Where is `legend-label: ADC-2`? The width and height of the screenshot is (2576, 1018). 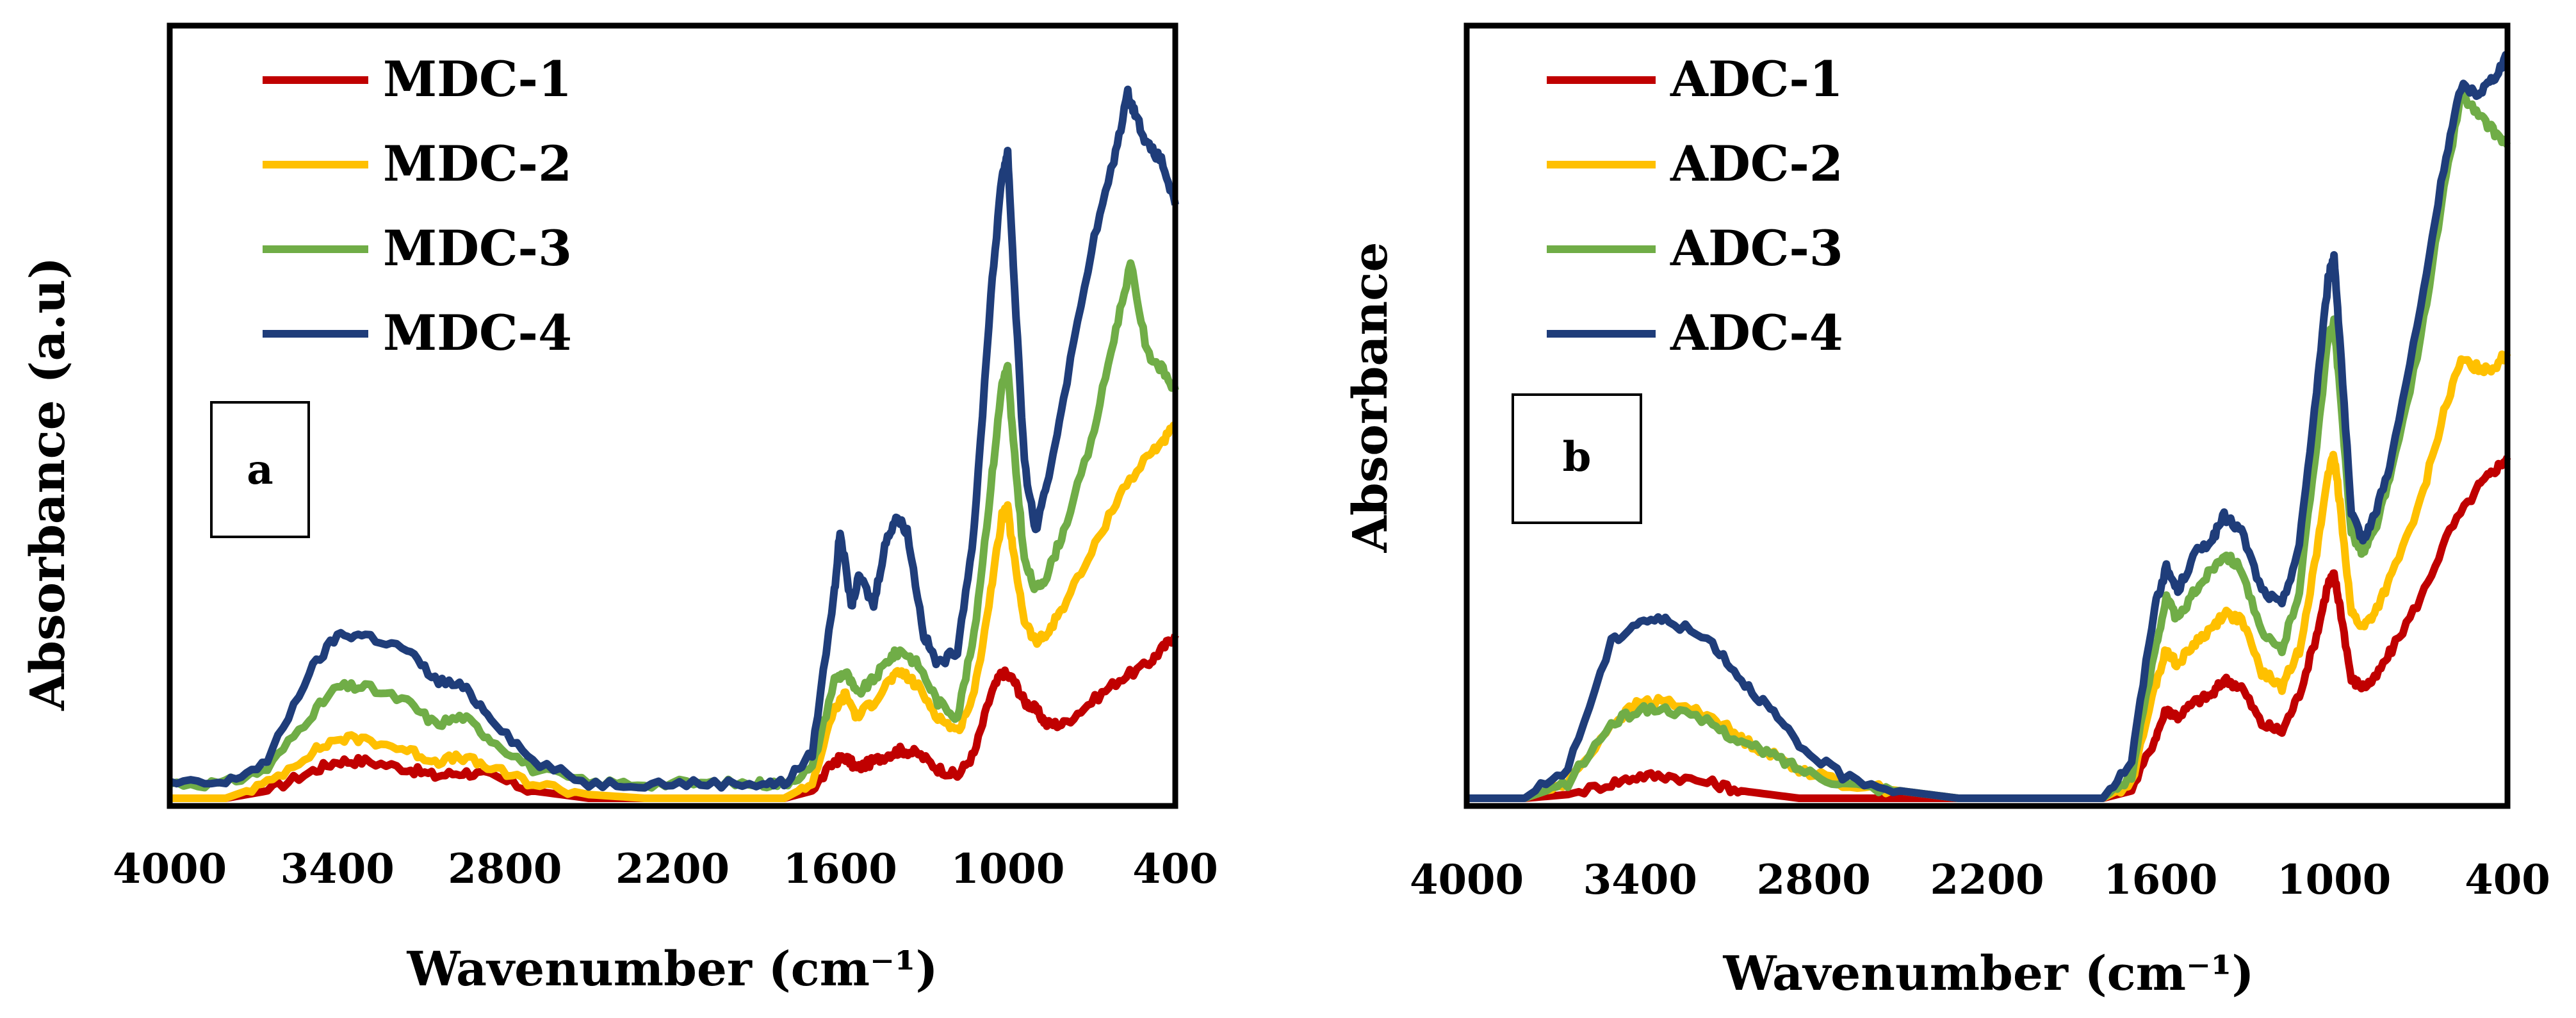 legend-label: ADC-2 is located at coordinates (1756, 163).